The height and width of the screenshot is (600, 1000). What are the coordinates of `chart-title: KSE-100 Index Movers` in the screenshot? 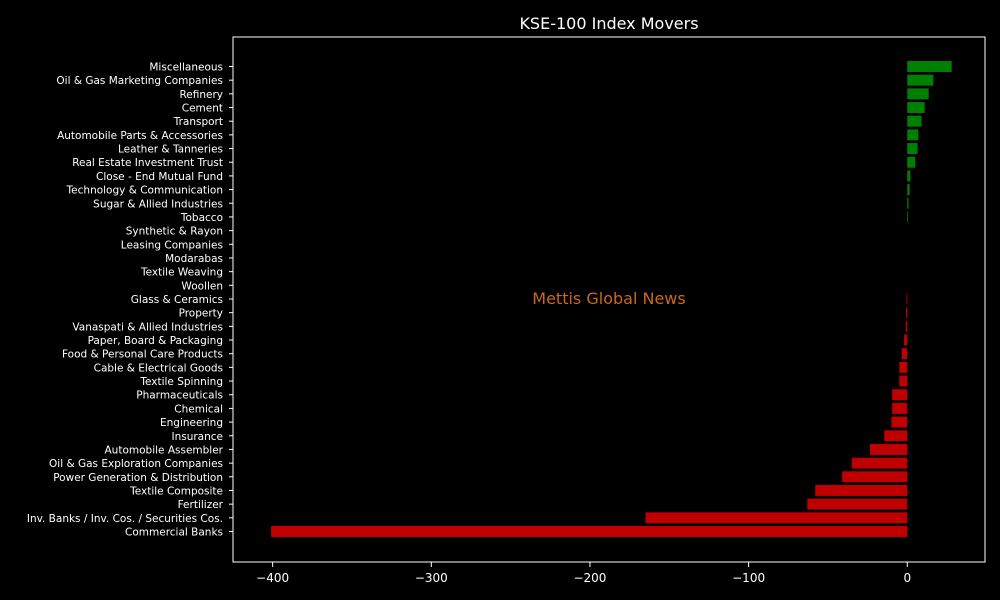 It's located at (608, 23).